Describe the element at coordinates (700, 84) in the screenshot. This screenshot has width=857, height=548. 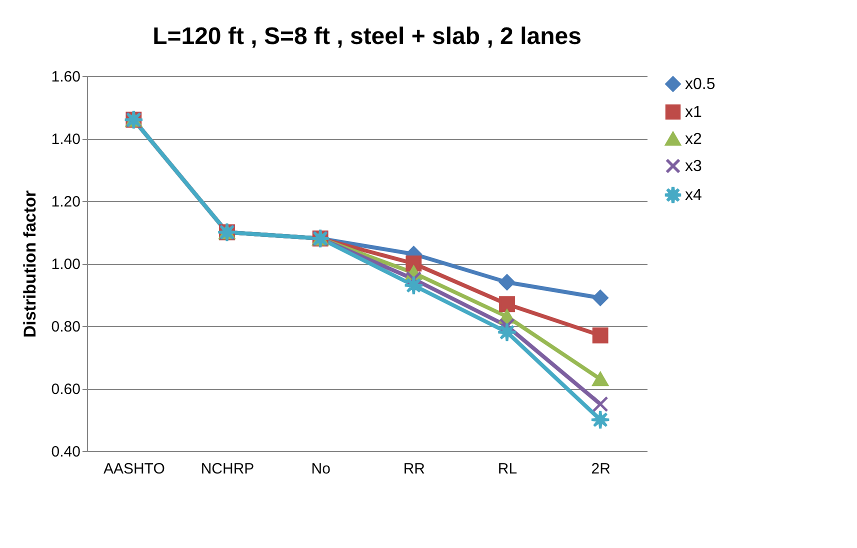
I see `legend-label: x0.5` at that location.